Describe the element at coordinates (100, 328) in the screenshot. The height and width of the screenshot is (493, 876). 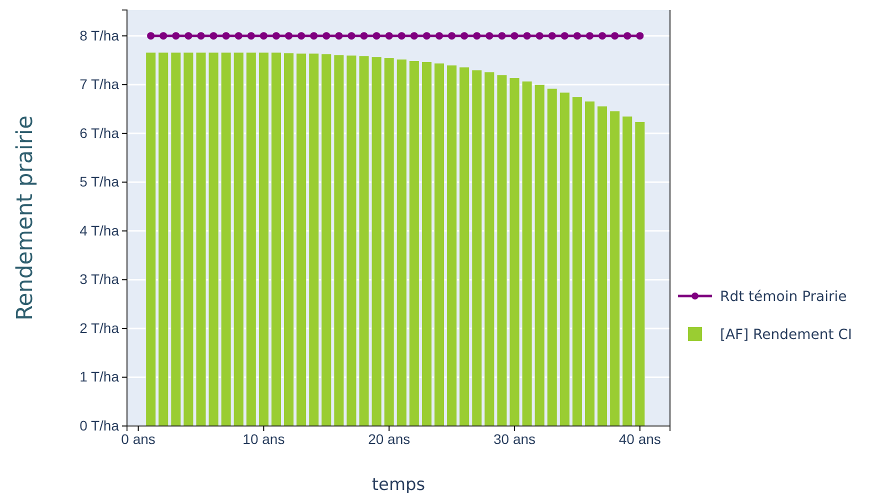
I see `y-tick-label: 2 T/ha` at that location.